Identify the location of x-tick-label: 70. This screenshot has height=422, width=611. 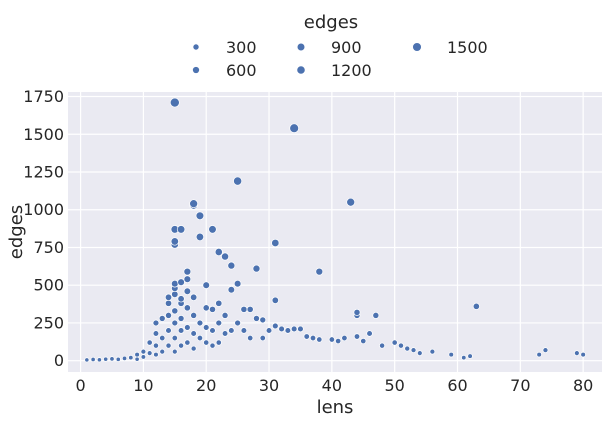
(520, 385).